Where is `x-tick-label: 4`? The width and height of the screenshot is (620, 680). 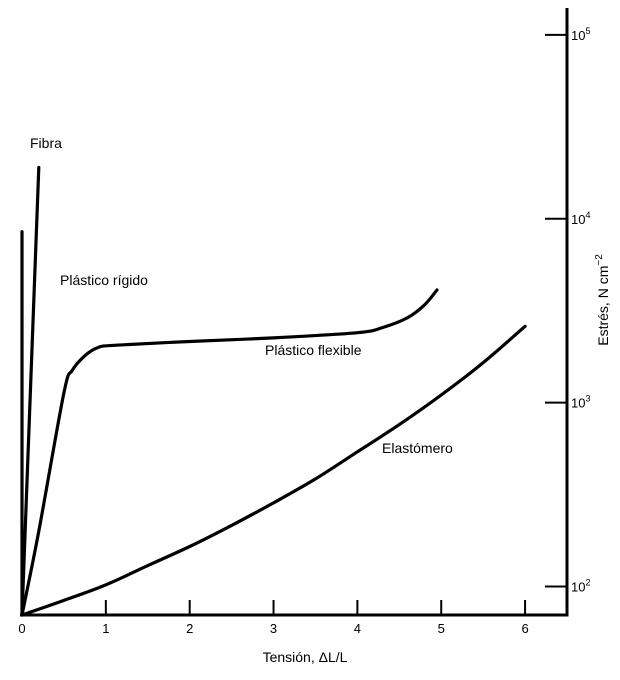 x-tick-label: 4 is located at coordinates (357, 628).